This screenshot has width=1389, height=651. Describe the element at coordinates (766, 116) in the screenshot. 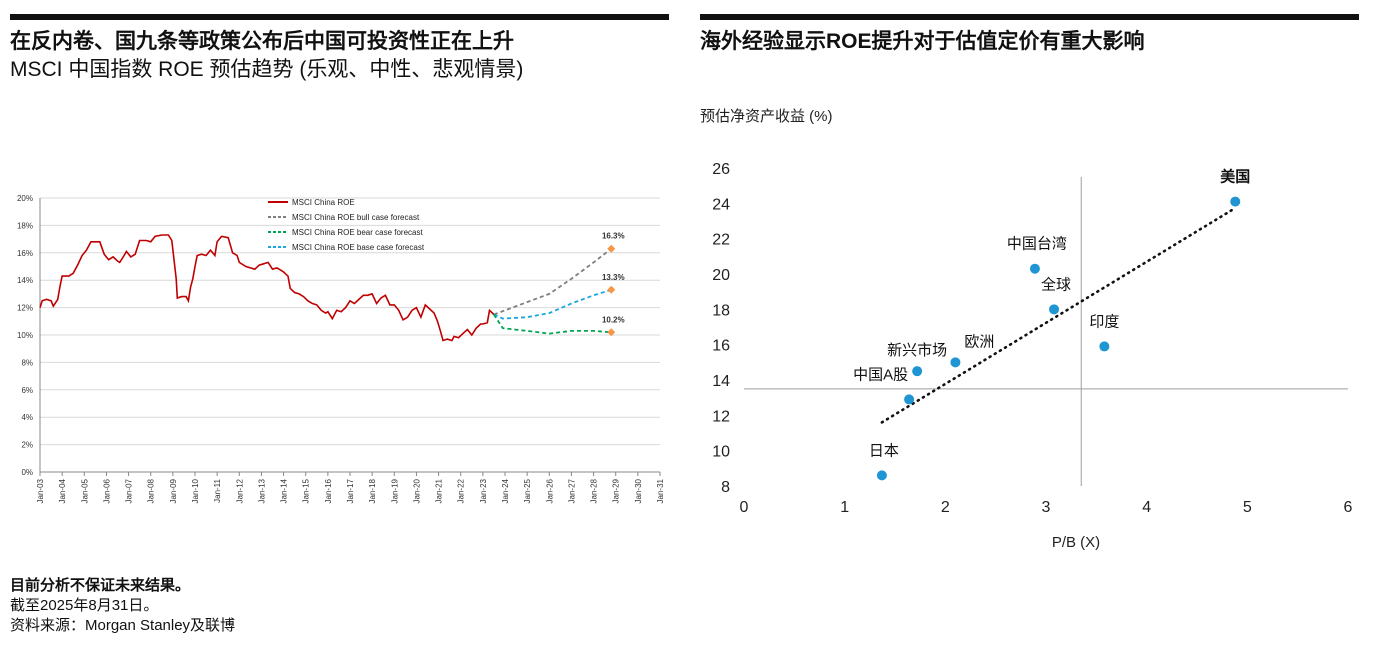

I see `y-axis-title: 预估净资产收益 (%)` at that location.